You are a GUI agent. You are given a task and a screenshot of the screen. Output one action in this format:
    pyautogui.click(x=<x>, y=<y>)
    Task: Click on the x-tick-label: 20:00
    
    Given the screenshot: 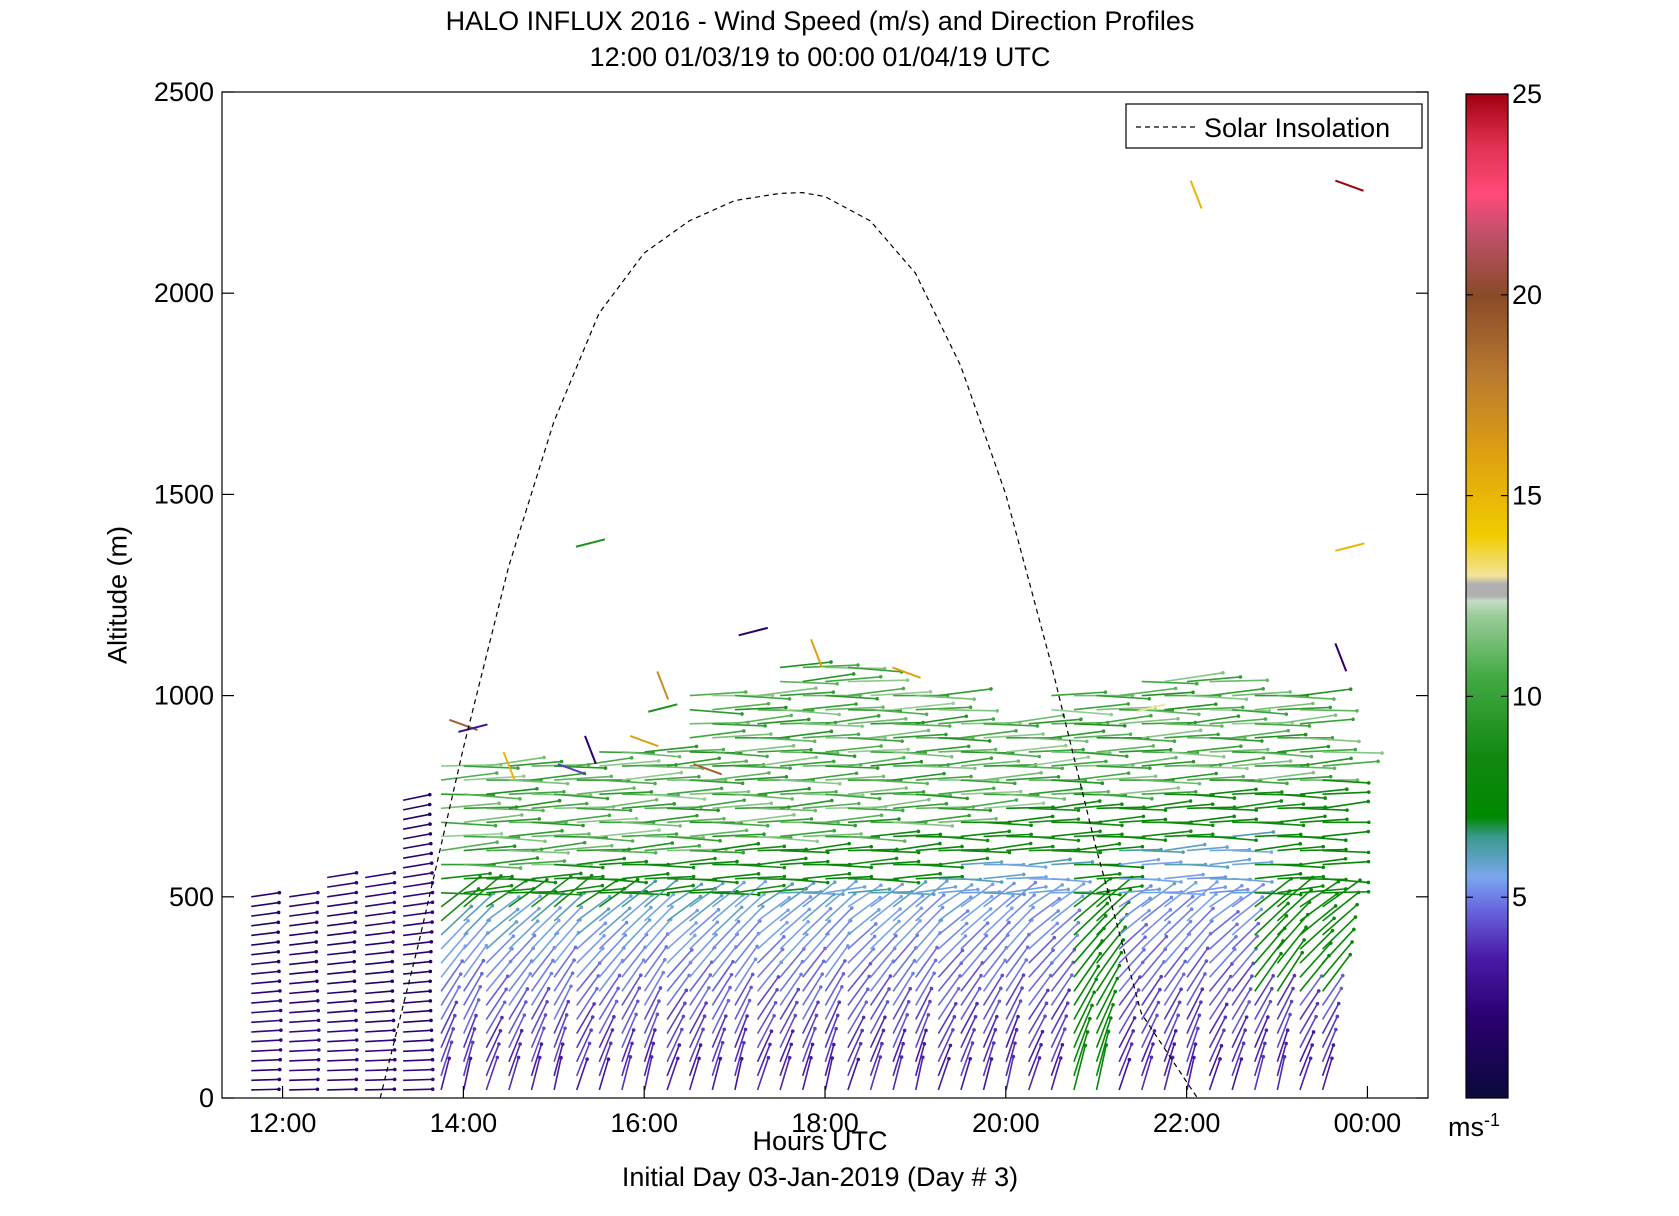 What is the action you would take?
    pyautogui.click(x=1006, y=1123)
    